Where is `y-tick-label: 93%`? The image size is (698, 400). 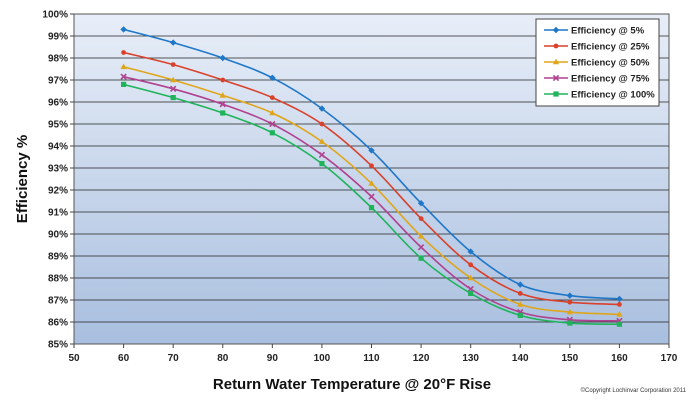
y-tick-label: 93% is located at coordinates (58, 169).